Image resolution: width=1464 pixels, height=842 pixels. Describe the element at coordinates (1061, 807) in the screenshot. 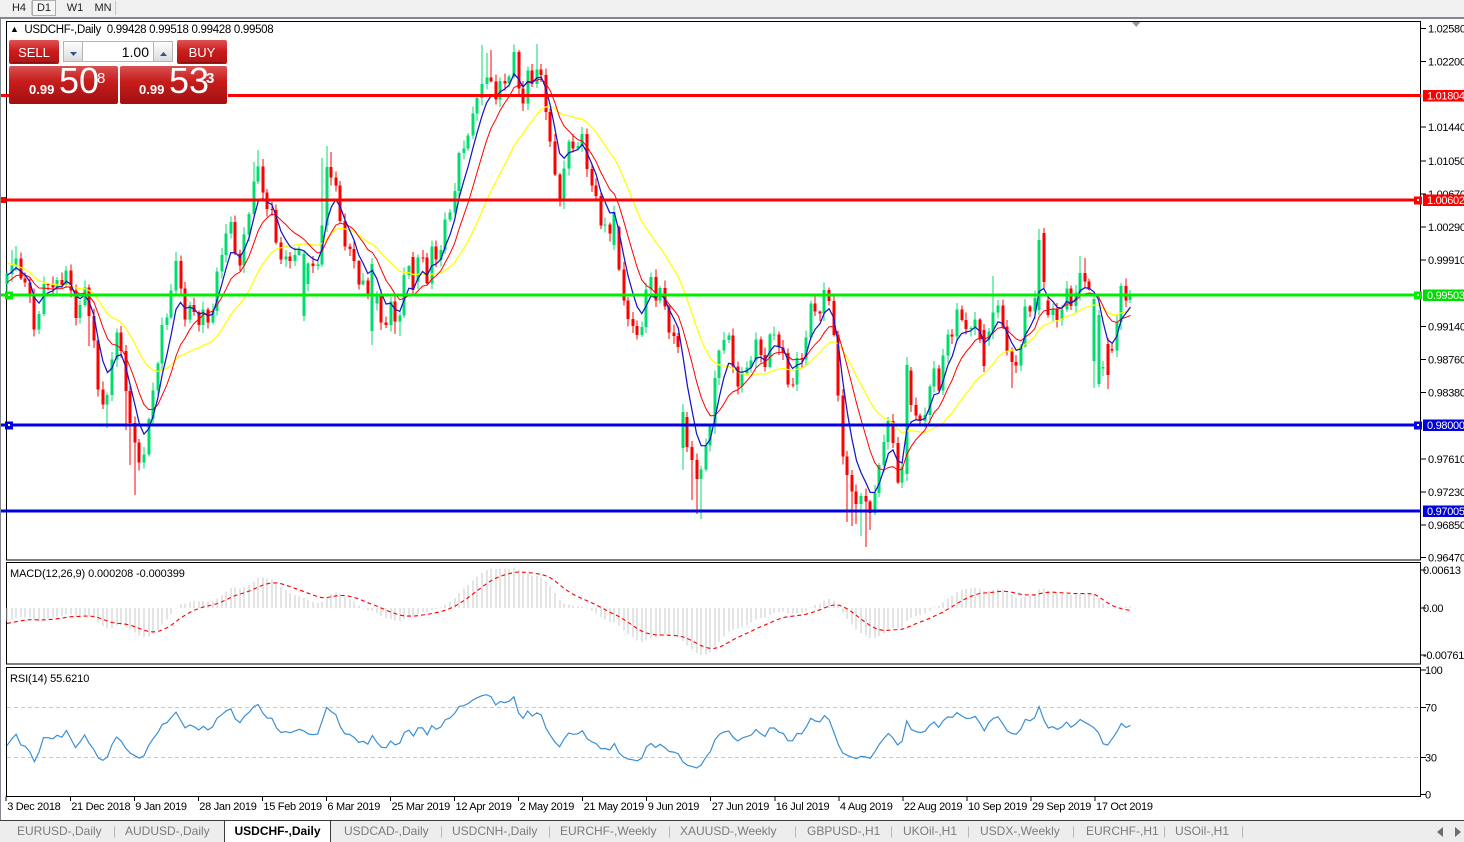

I see `svg-text: 29 Sep 2019` at that location.